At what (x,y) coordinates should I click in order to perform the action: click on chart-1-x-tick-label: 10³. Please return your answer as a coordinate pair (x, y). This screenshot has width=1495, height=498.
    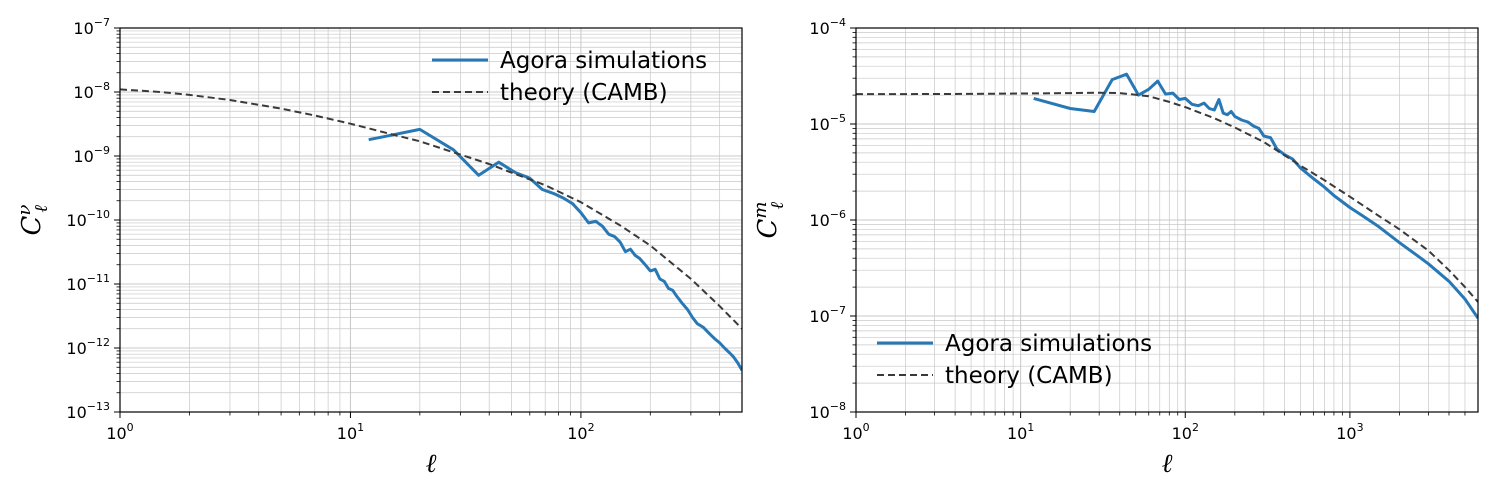
    Looking at the image, I should click on (1349, 432).